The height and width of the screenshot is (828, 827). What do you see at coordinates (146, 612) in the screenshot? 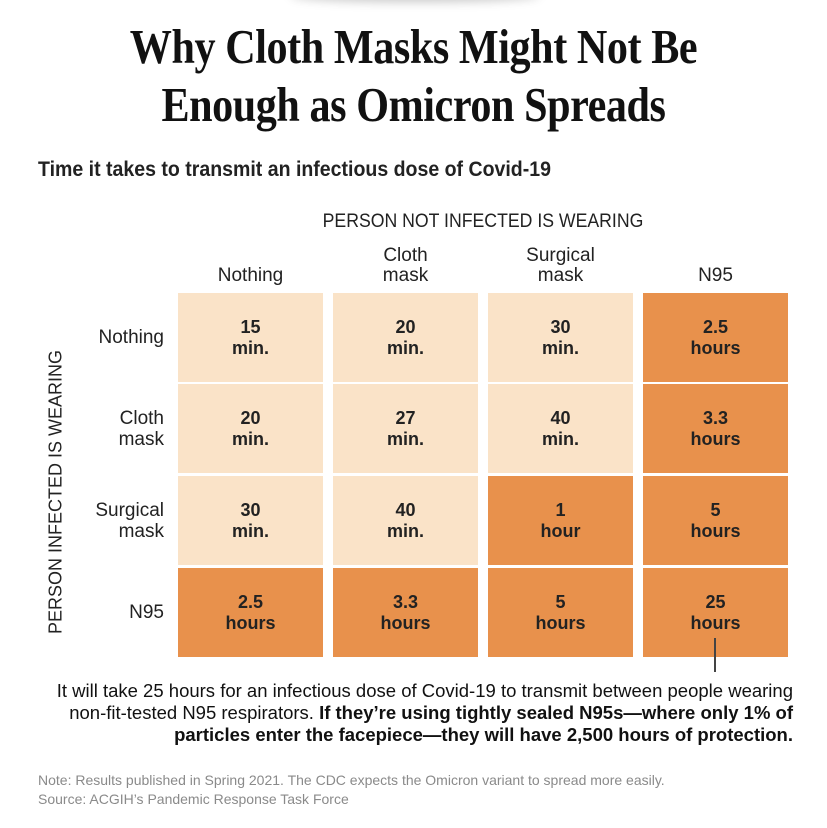
I see `row-label: N95` at bounding box center [146, 612].